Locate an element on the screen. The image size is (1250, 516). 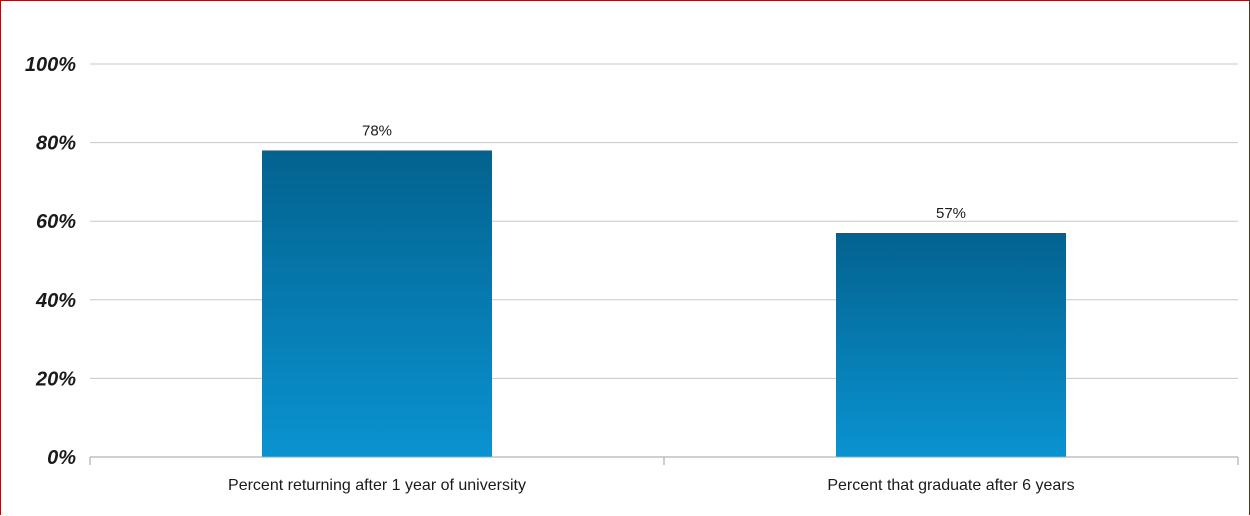
y-tick-label: 100% is located at coordinates (50, 65).